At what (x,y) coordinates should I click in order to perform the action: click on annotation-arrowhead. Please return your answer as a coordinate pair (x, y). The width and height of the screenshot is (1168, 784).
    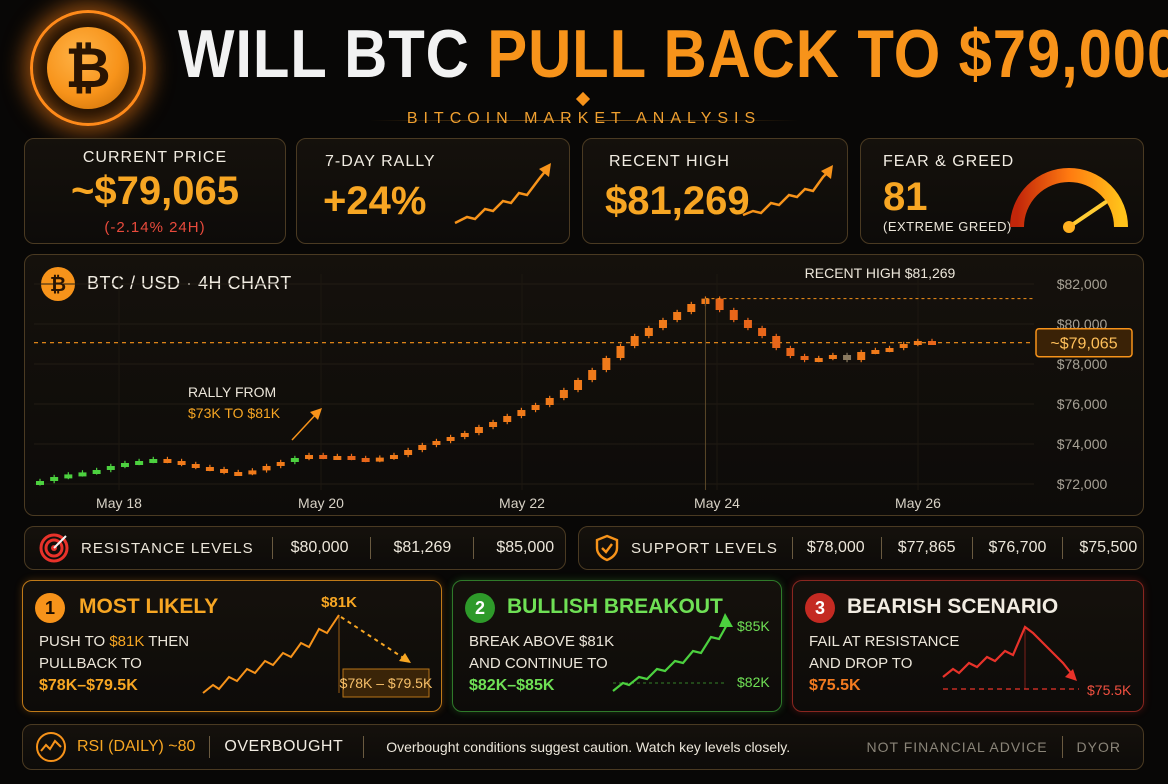
    Looking at the image, I should click on (316, 414).